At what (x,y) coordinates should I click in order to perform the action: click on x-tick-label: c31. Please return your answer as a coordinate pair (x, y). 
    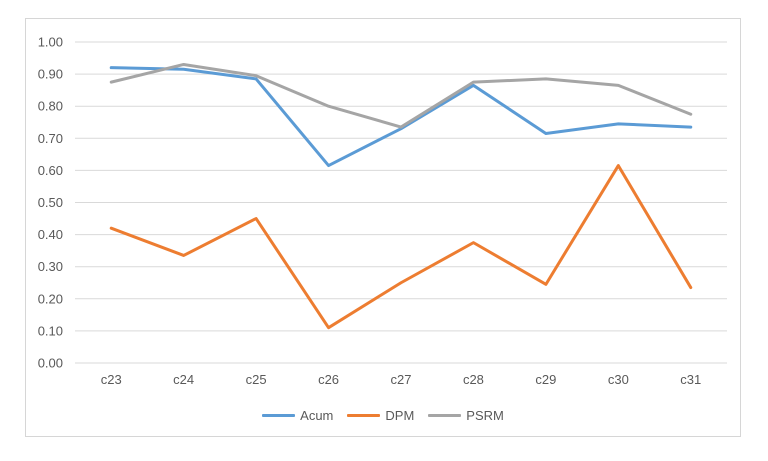
    Looking at the image, I should click on (690, 379).